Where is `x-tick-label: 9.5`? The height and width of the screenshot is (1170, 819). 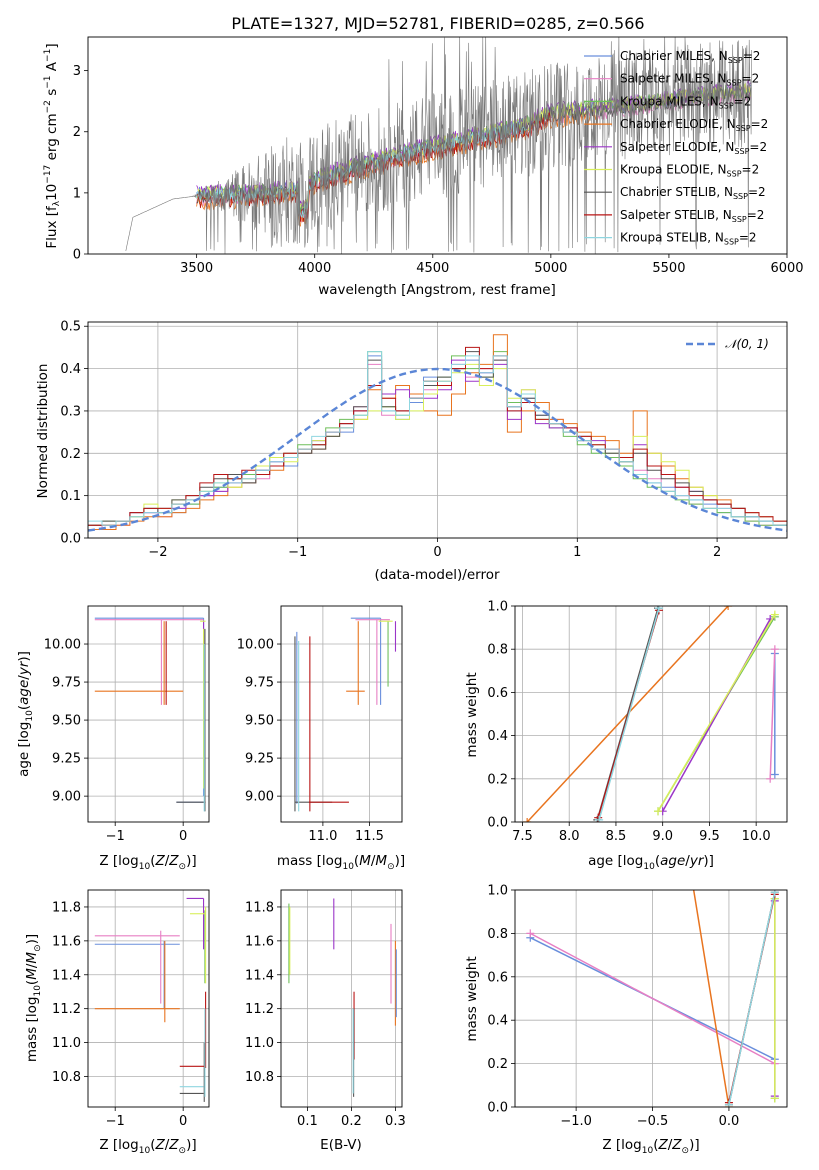
x-tick-label: 9.5 is located at coordinates (709, 836).